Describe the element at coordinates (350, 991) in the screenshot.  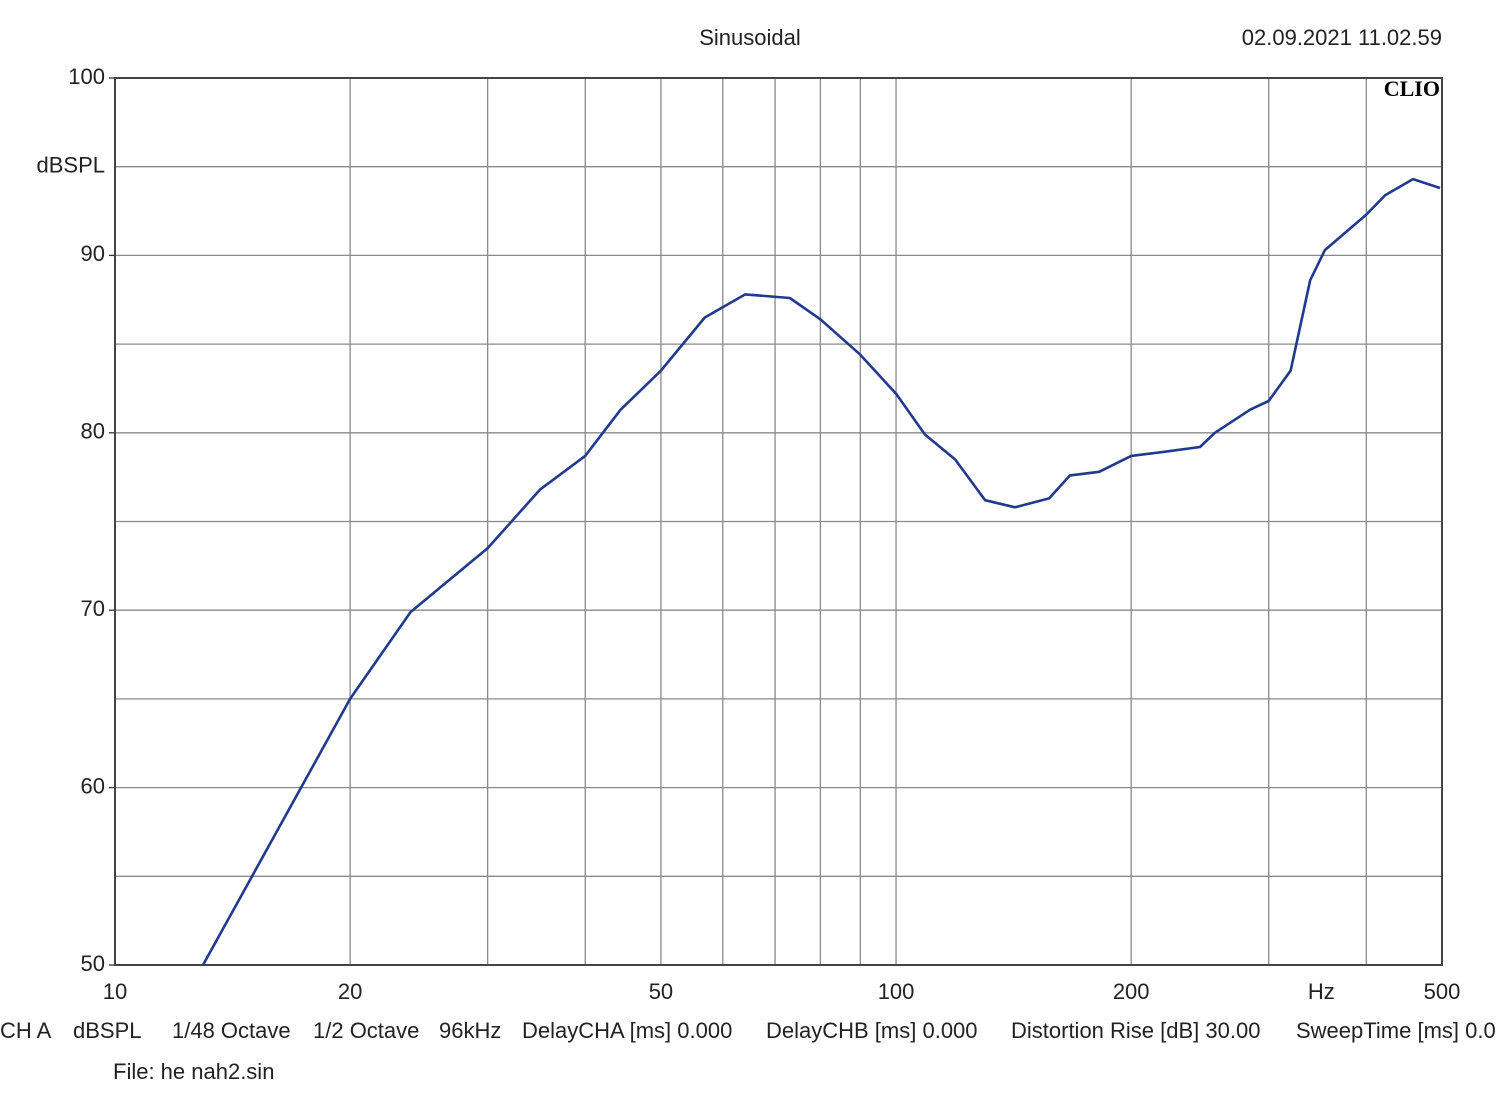
I see `x-tick-label: 20` at that location.